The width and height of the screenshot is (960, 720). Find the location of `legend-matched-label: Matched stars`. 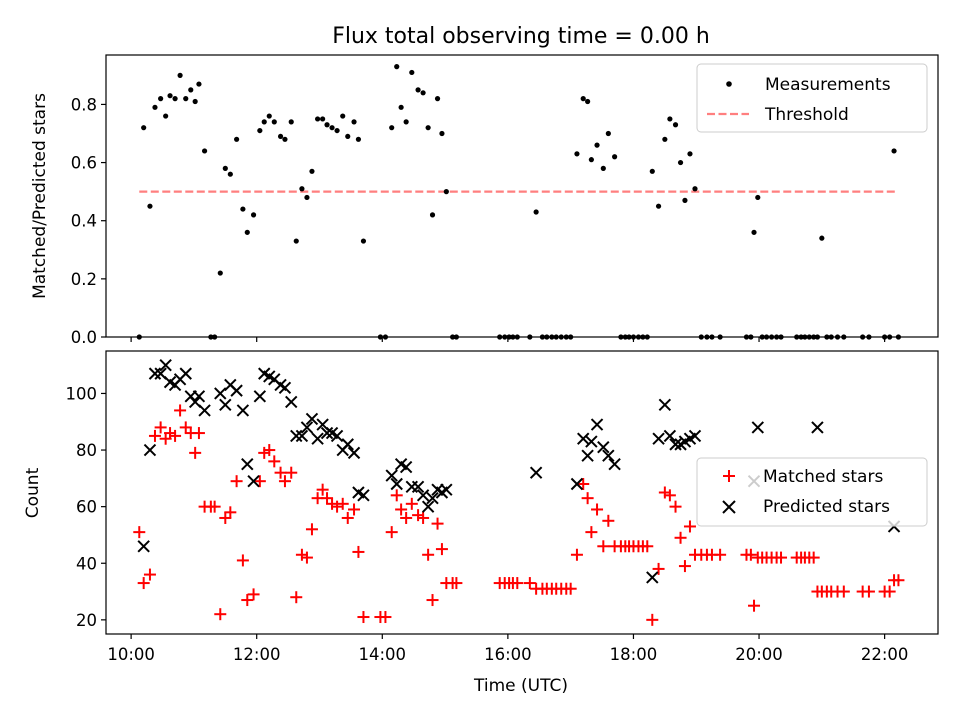

legend-matched-label: Matched stars is located at coordinates (823, 477).